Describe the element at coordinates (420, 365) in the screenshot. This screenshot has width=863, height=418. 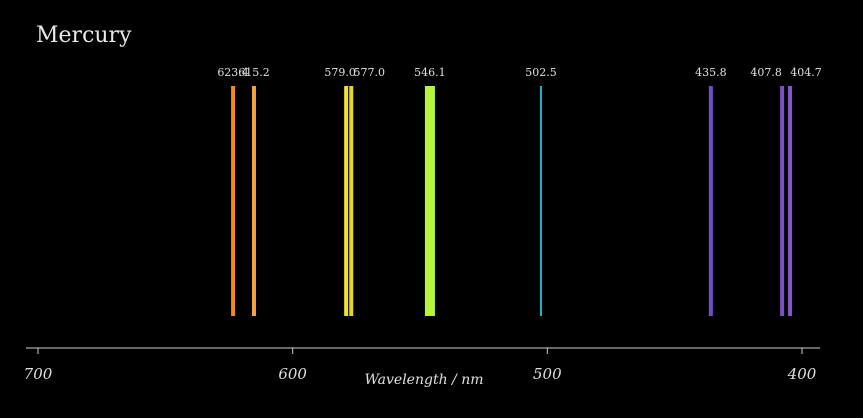
I see `x-axis-ticks: 700 600 500 400` at that location.